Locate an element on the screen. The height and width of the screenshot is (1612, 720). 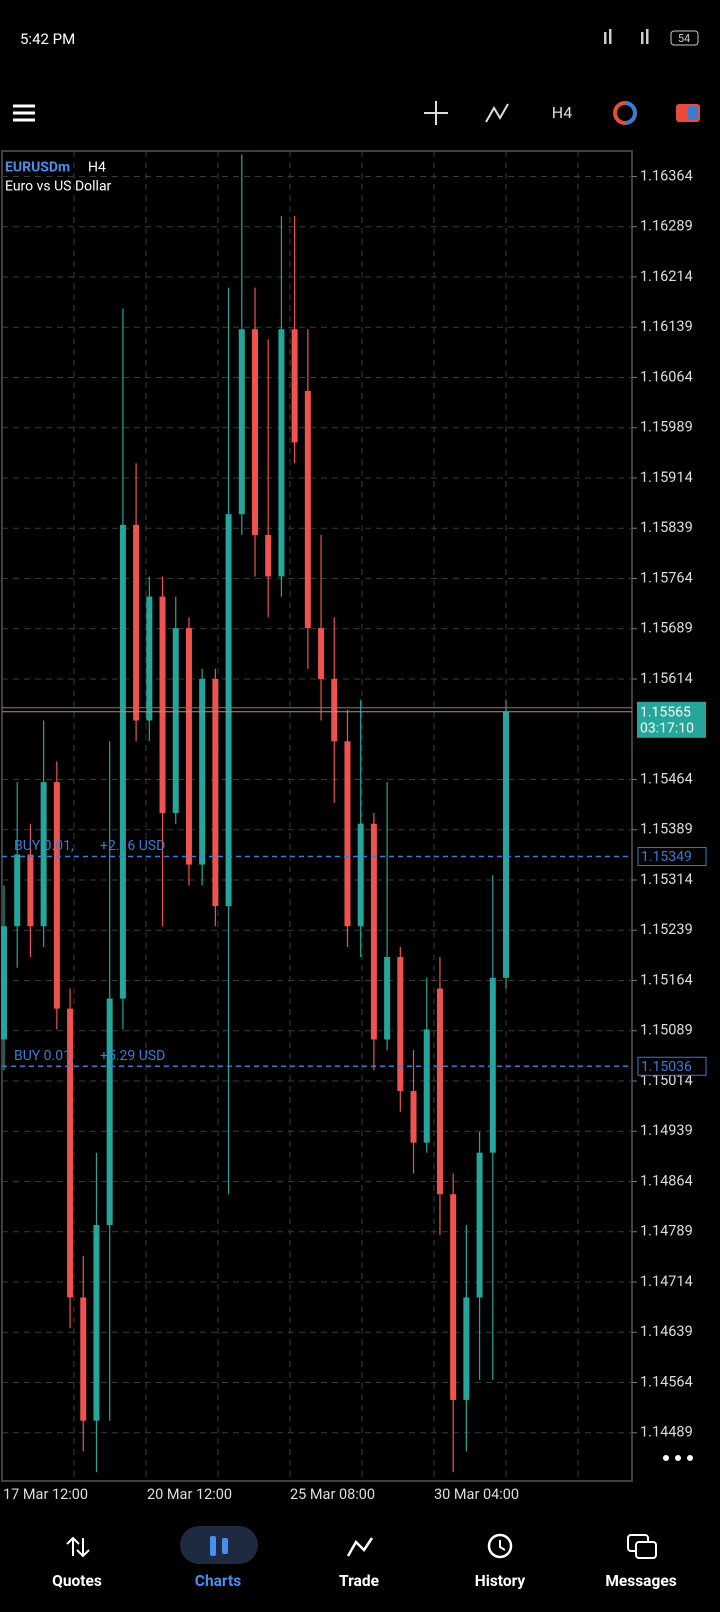
y-tick-label: 1.14789 is located at coordinates (666, 1231).